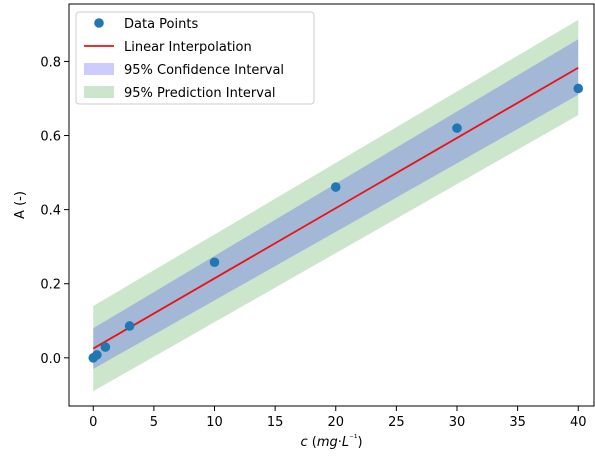 The image size is (595, 458). Describe the element at coordinates (99, 23) in the screenshot. I see `legend-marker-icon` at that location.